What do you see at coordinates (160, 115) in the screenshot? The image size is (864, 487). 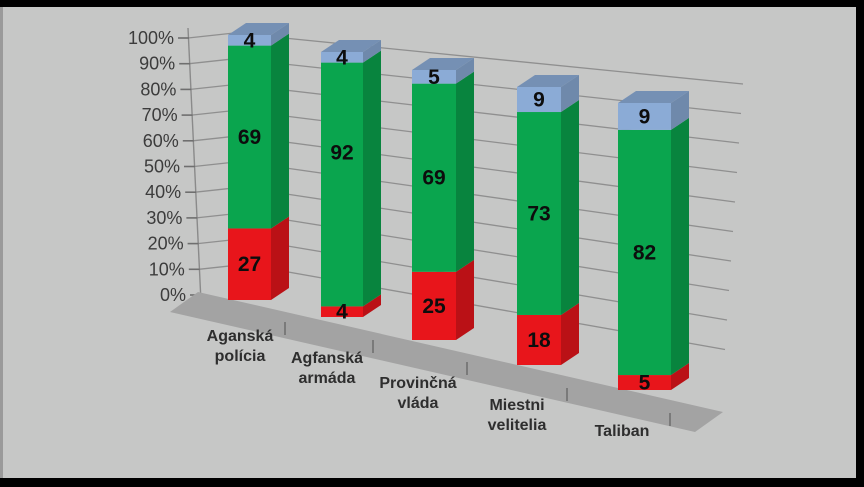 I see `y-tick-label: 70%` at bounding box center [160, 115].